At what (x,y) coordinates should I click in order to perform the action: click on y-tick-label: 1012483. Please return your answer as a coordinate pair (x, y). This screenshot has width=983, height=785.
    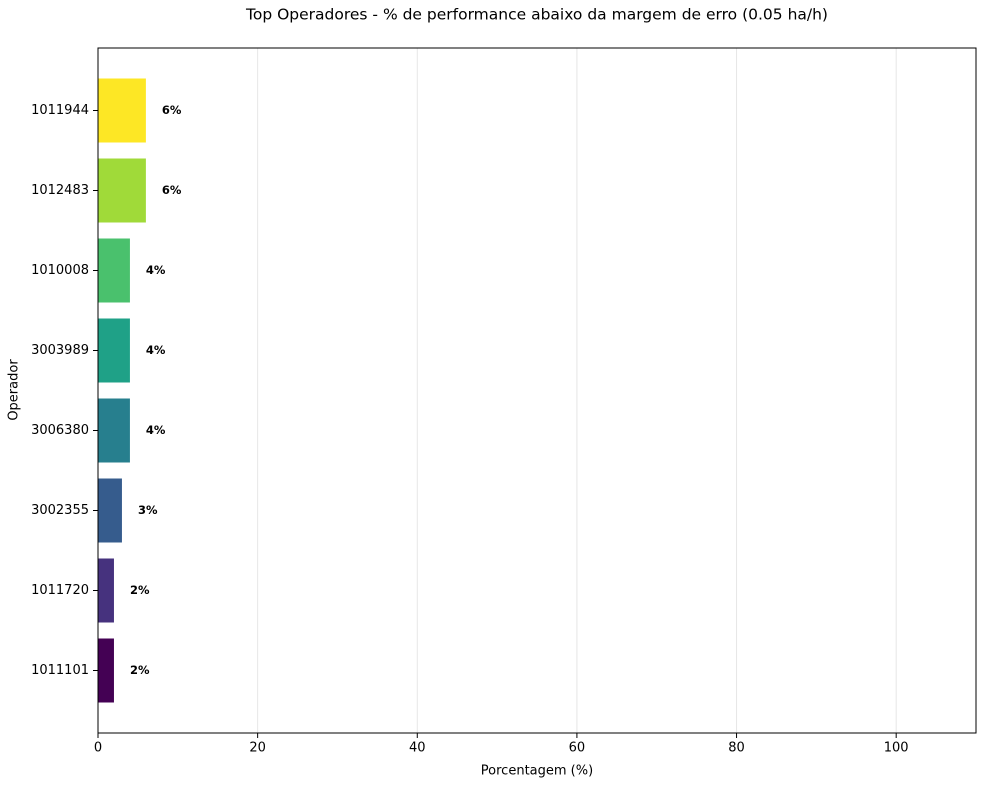
    Looking at the image, I should click on (60, 190).